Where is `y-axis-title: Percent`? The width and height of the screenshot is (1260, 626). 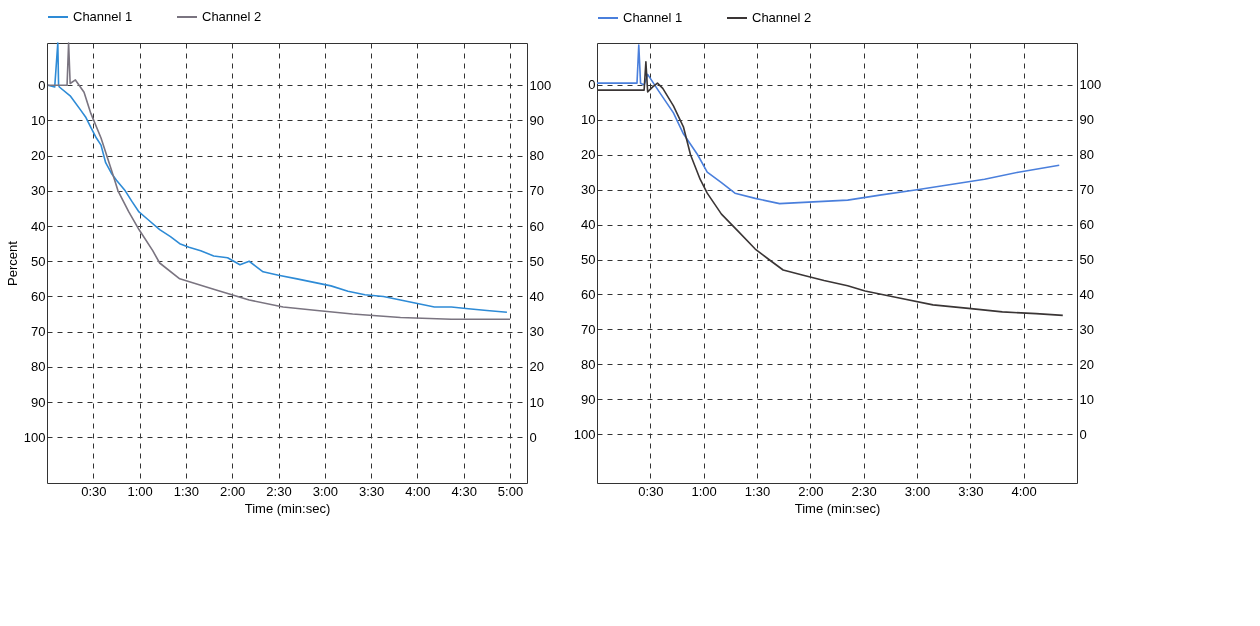
y-axis-title: Percent is located at coordinates (12, 263).